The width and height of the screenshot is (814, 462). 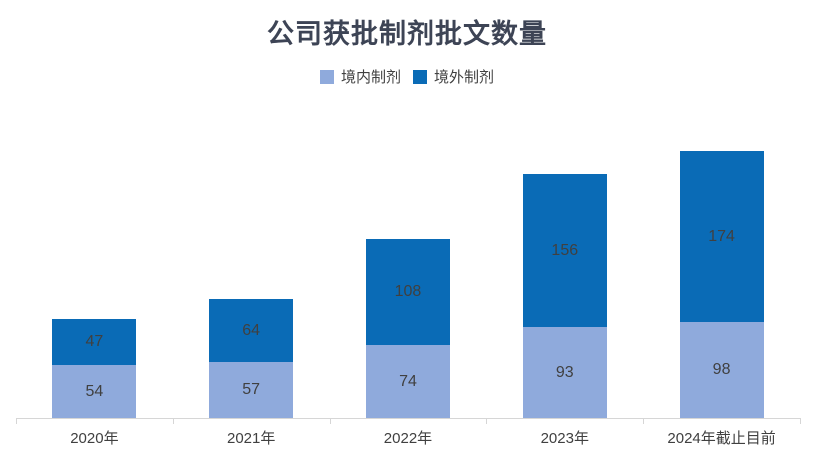 I want to click on legend-label-overseas: 境外制剂, so click(x=464, y=77).